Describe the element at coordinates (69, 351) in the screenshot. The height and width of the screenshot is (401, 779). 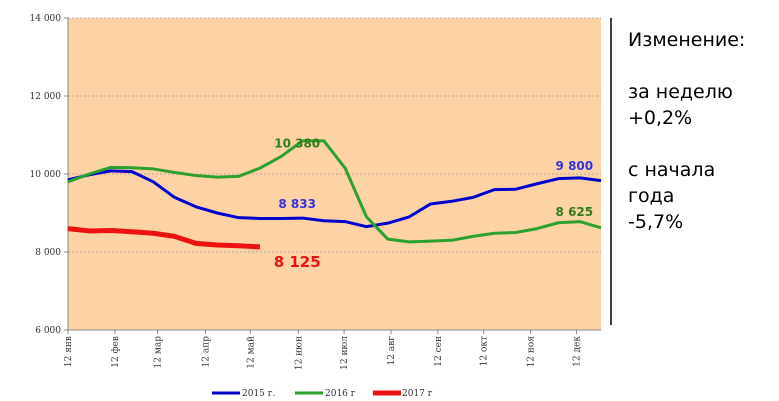
I see `x-tick-label: 12 янв` at that location.